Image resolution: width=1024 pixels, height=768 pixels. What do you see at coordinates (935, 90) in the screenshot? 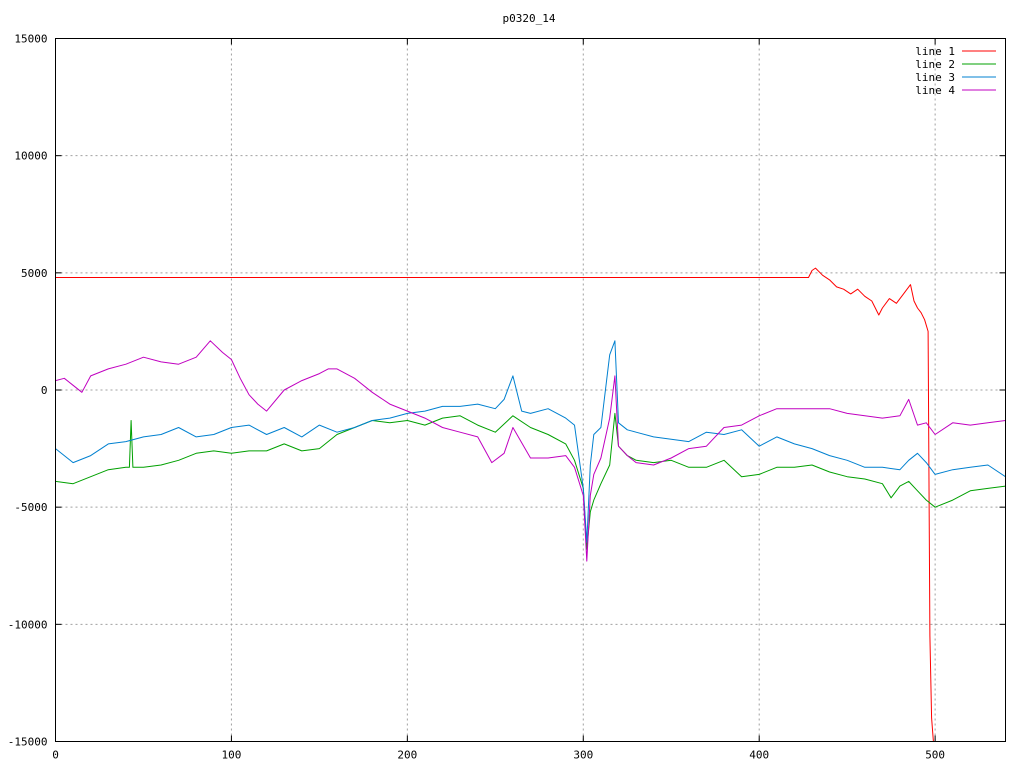
I see `legend-label: line 4` at bounding box center [935, 90].